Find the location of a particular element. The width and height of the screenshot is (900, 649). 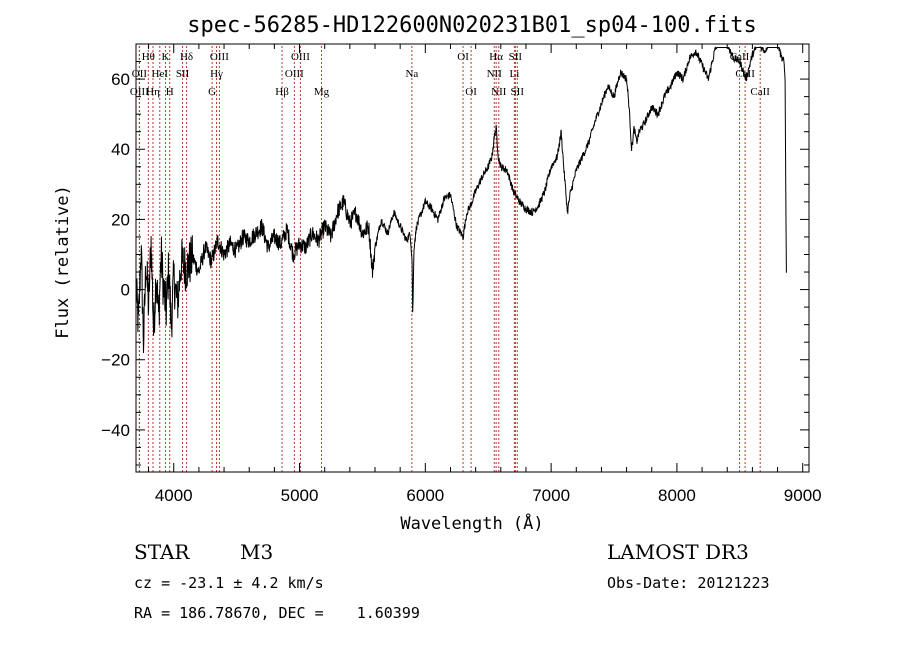

line-label: Hγ is located at coordinates (216, 74).